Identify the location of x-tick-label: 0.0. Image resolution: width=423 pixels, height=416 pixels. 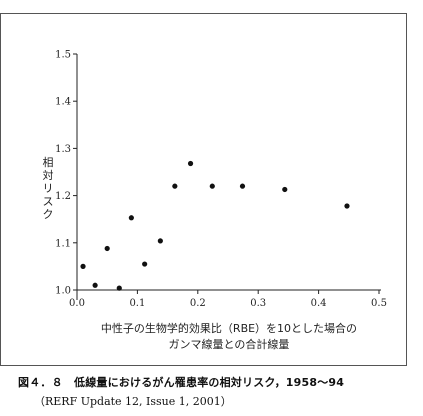
(77, 303).